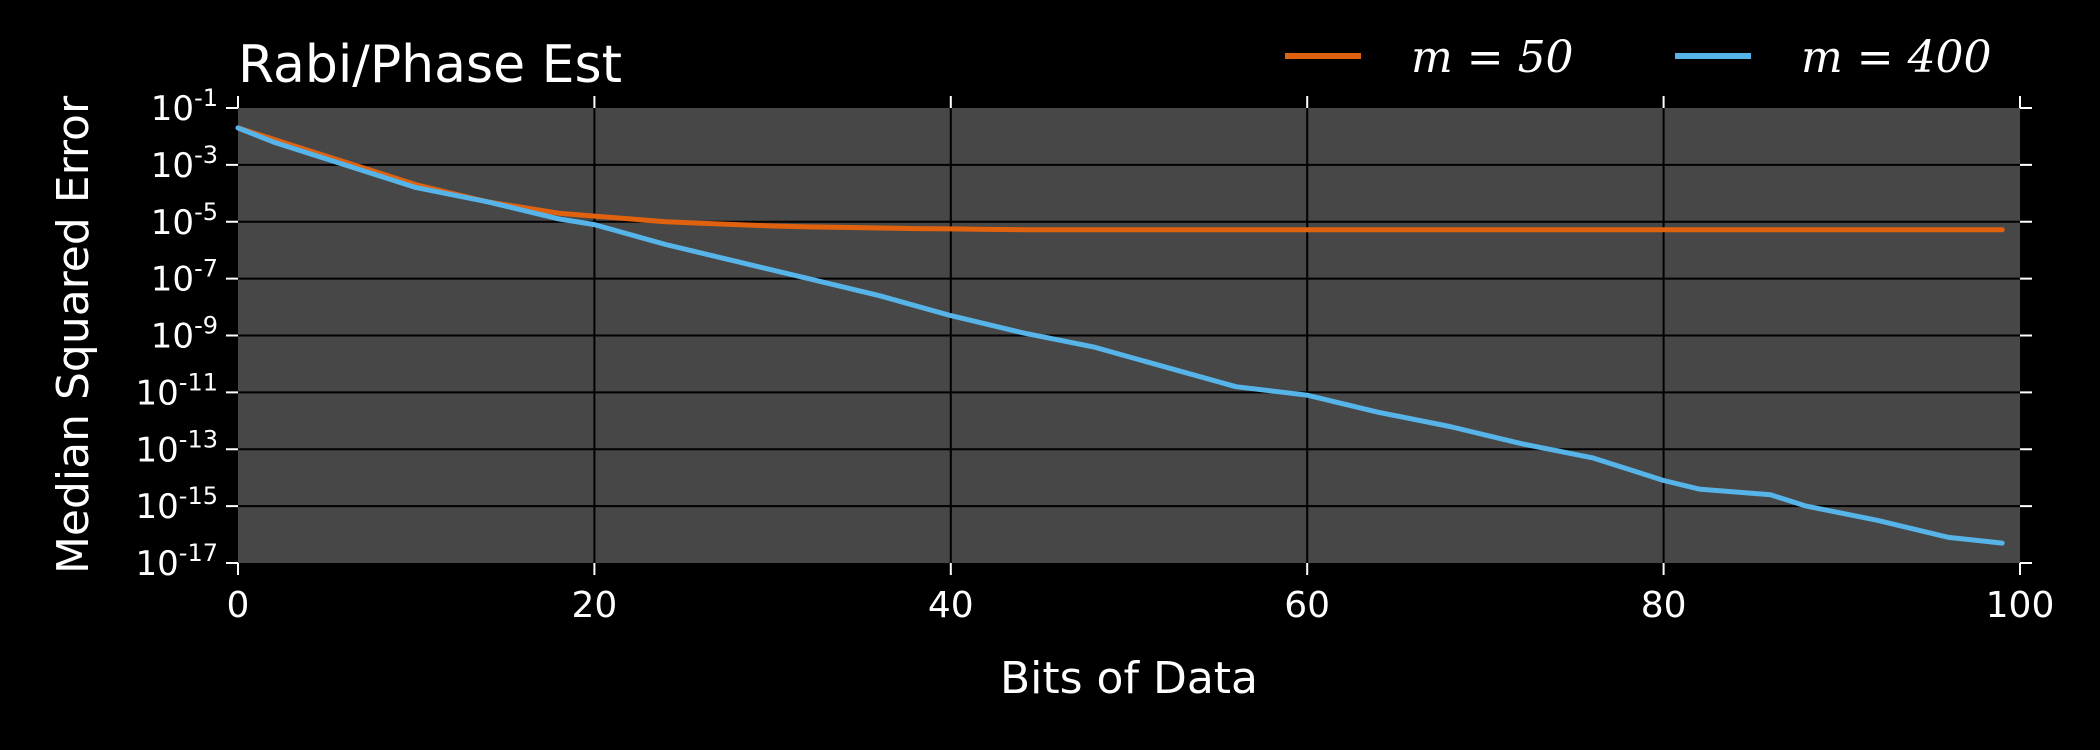  I want to click on y-tick-label: 10⁻⁵, so click(184, 220).